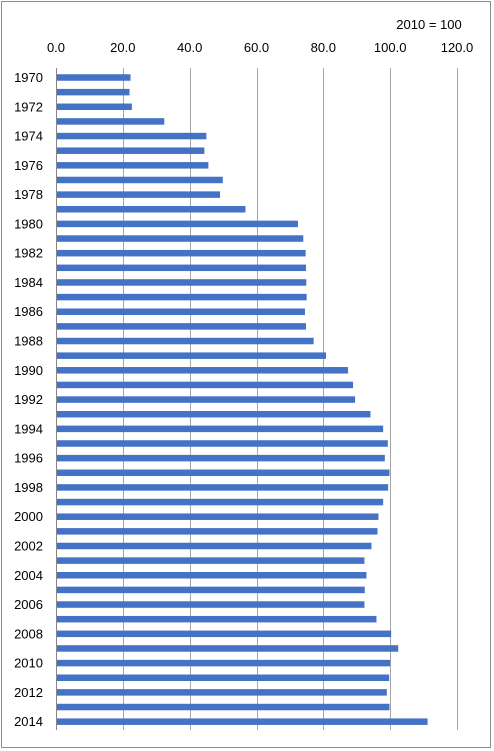 This screenshot has height=751, width=494. I want to click on bar-1983, so click(181, 268).